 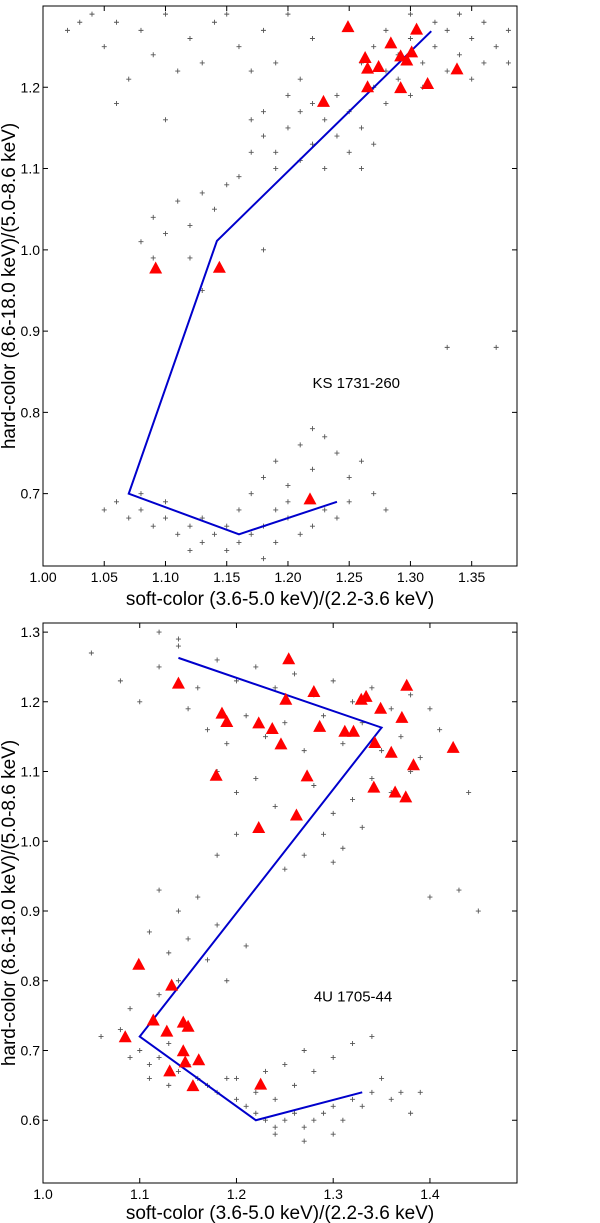 I want to click on x-tick-label: 1.20, so click(x=287, y=577).